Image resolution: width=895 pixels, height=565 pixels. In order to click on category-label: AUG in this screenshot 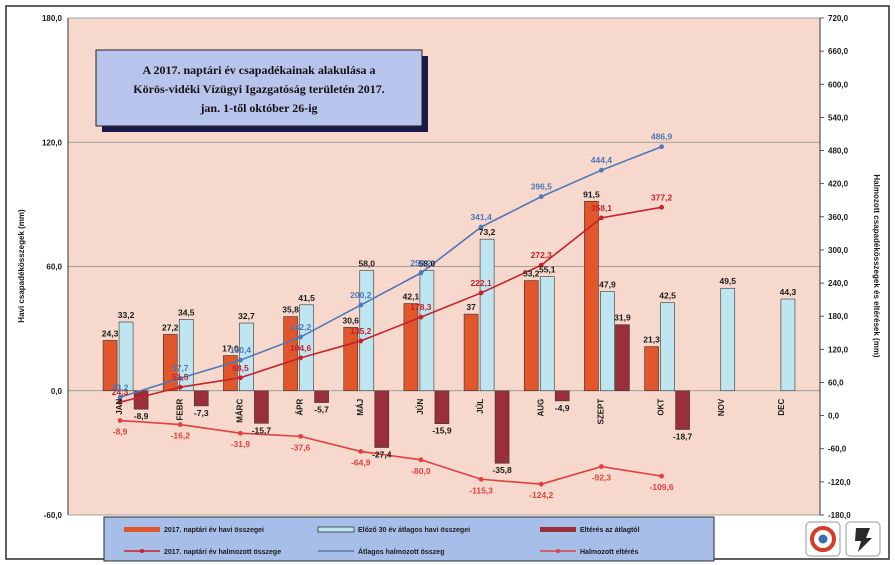, I will do `click(540, 408)`.